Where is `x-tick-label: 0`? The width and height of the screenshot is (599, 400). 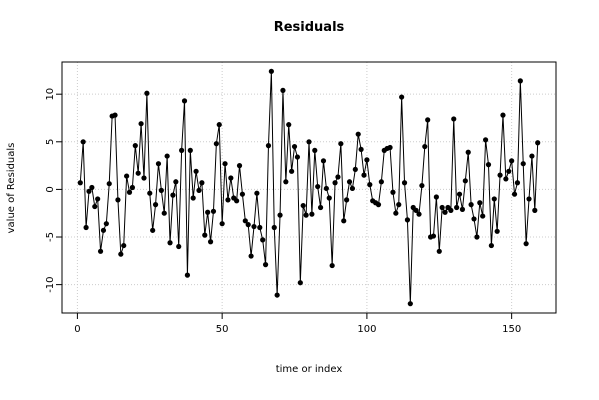
x-tick-label: 0 is located at coordinates (77, 329).